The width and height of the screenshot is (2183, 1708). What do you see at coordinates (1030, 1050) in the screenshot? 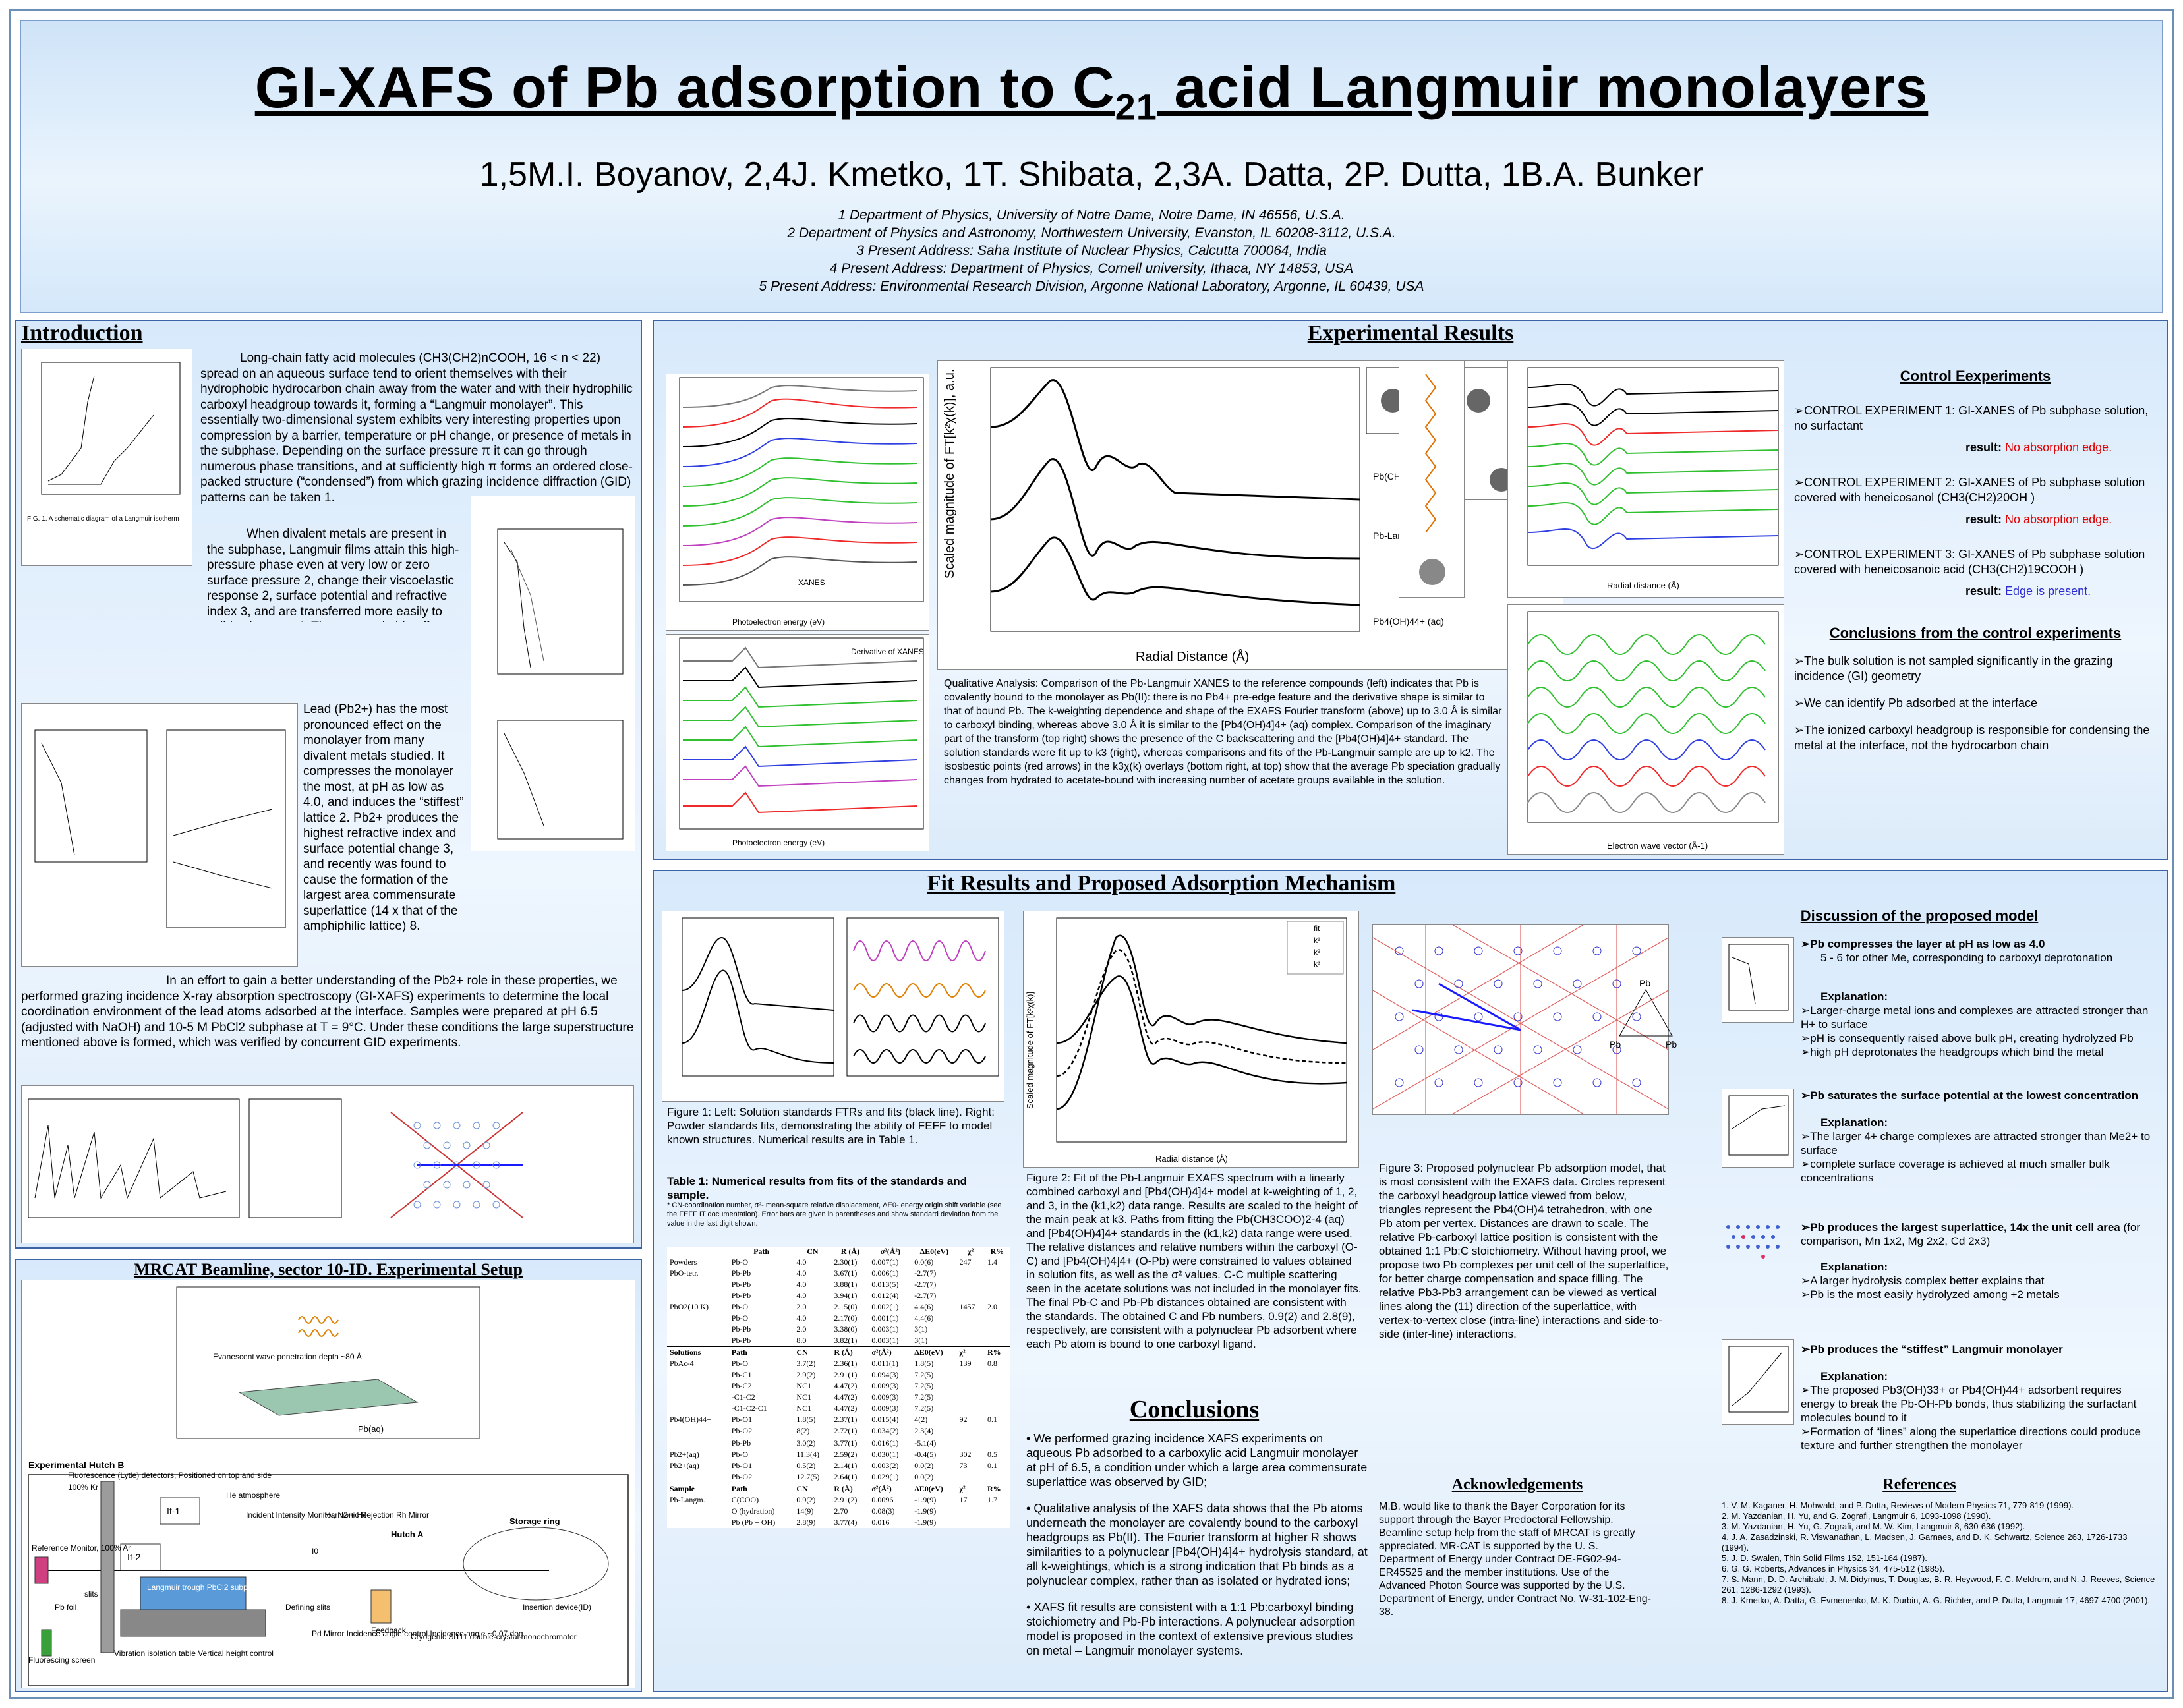
I see `svg-text: Scaled magnitude of FT[k²χ(k)]` at bounding box center [1030, 1050].